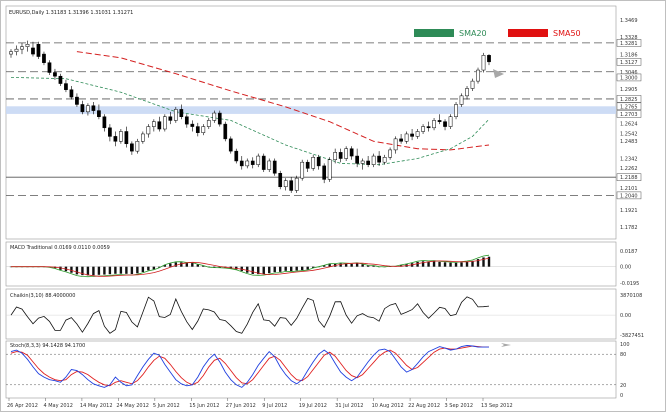  I want to click on chaikin-oscillator: 3870108 0.00 -3827451, so click(325, 316).